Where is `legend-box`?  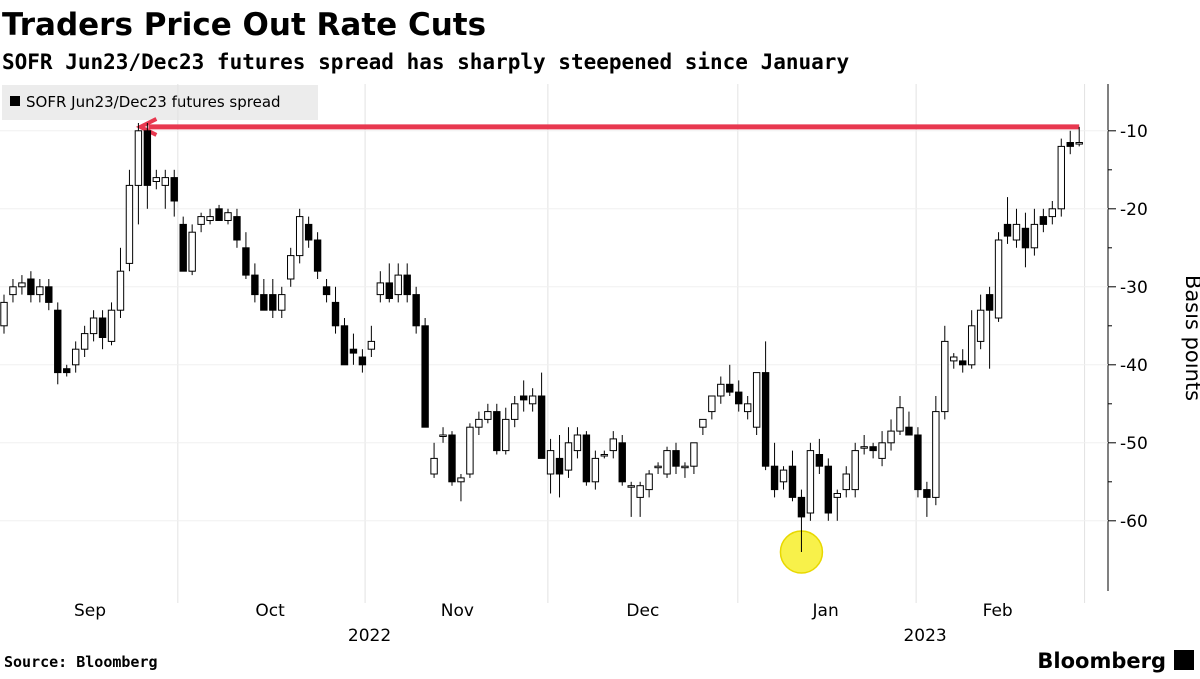 legend-box is located at coordinates (160, 102).